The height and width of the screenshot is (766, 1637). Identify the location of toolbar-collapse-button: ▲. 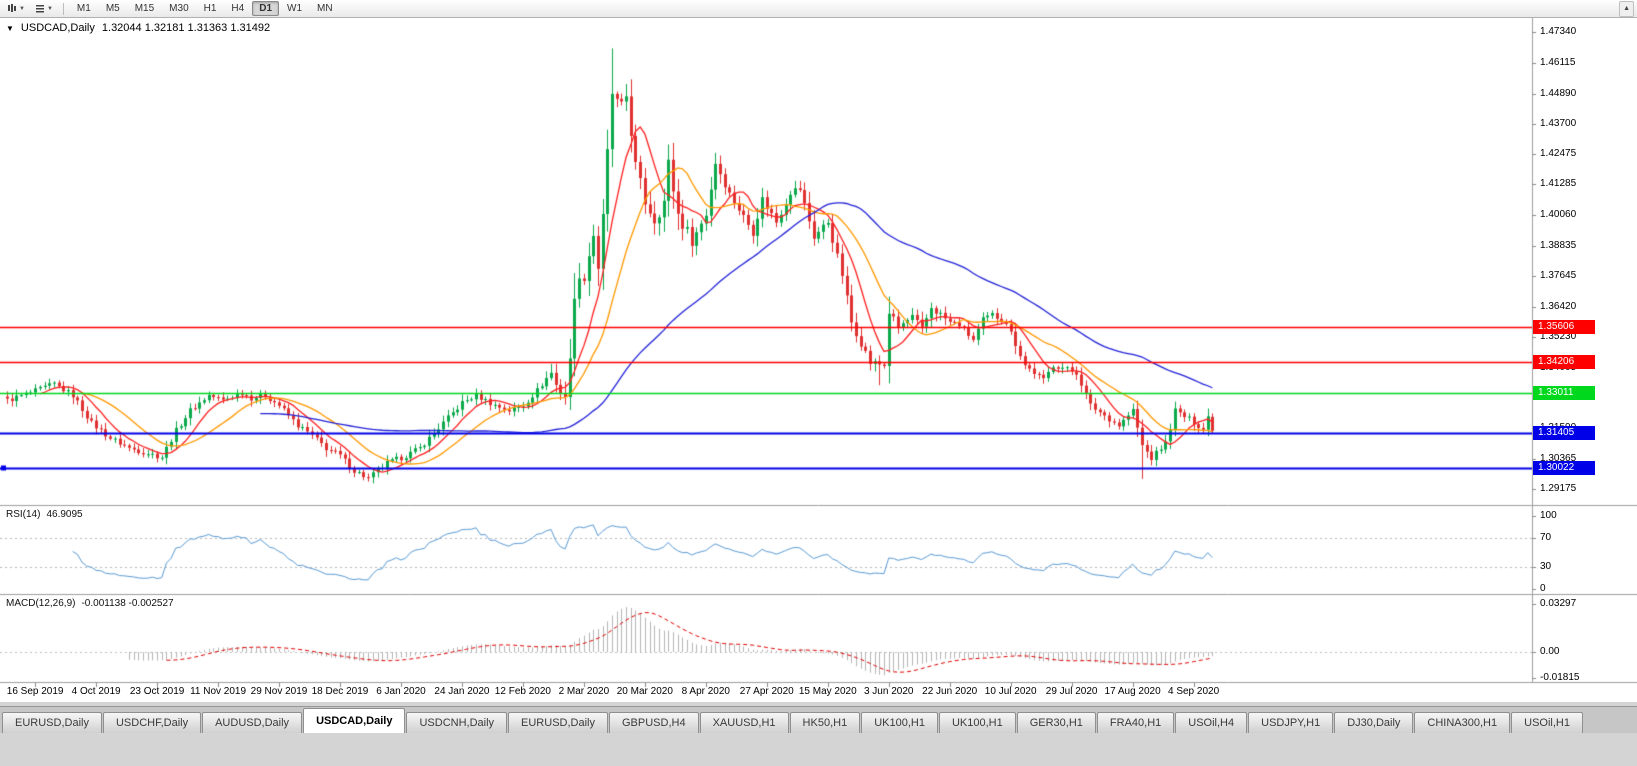
(1626, 8).